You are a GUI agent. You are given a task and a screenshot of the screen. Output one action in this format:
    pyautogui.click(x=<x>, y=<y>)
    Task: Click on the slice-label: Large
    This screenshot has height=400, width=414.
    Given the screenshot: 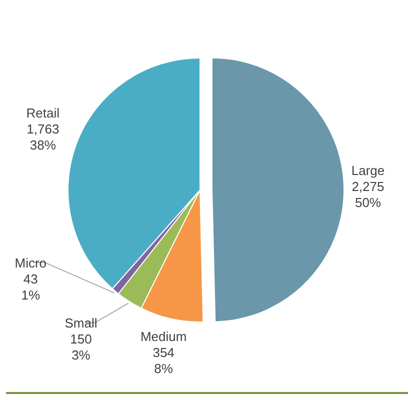 What is the action you would take?
    pyautogui.click(x=368, y=170)
    